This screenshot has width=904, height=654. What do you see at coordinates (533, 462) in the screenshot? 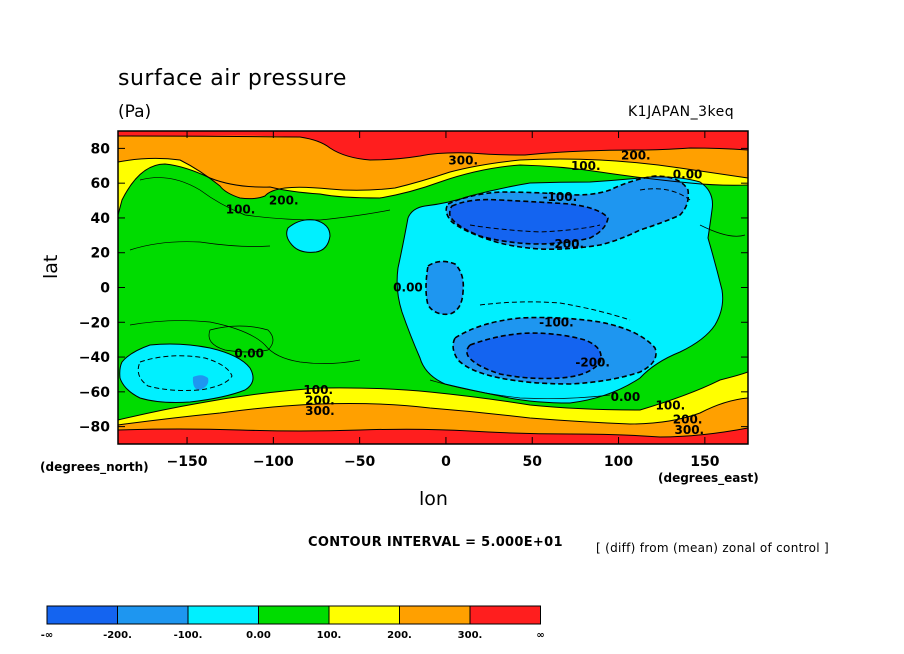
I see `x-tick-label: 50` at bounding box center [533, 462].